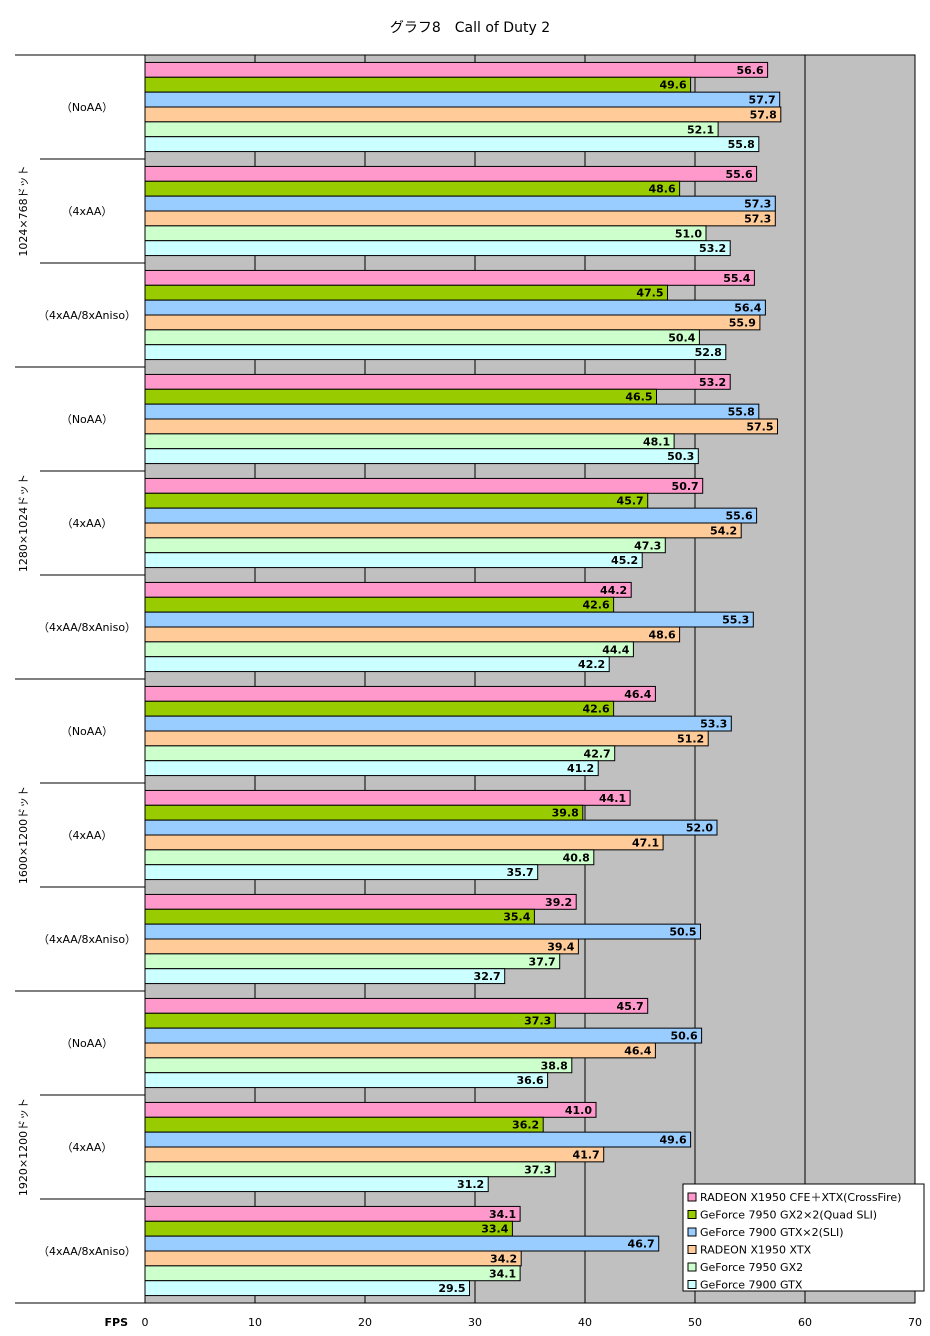  What do you see at coordinates (591, 664) in the screenshot?
I see `data-label: 42.2` at bounding box center [591, 664].